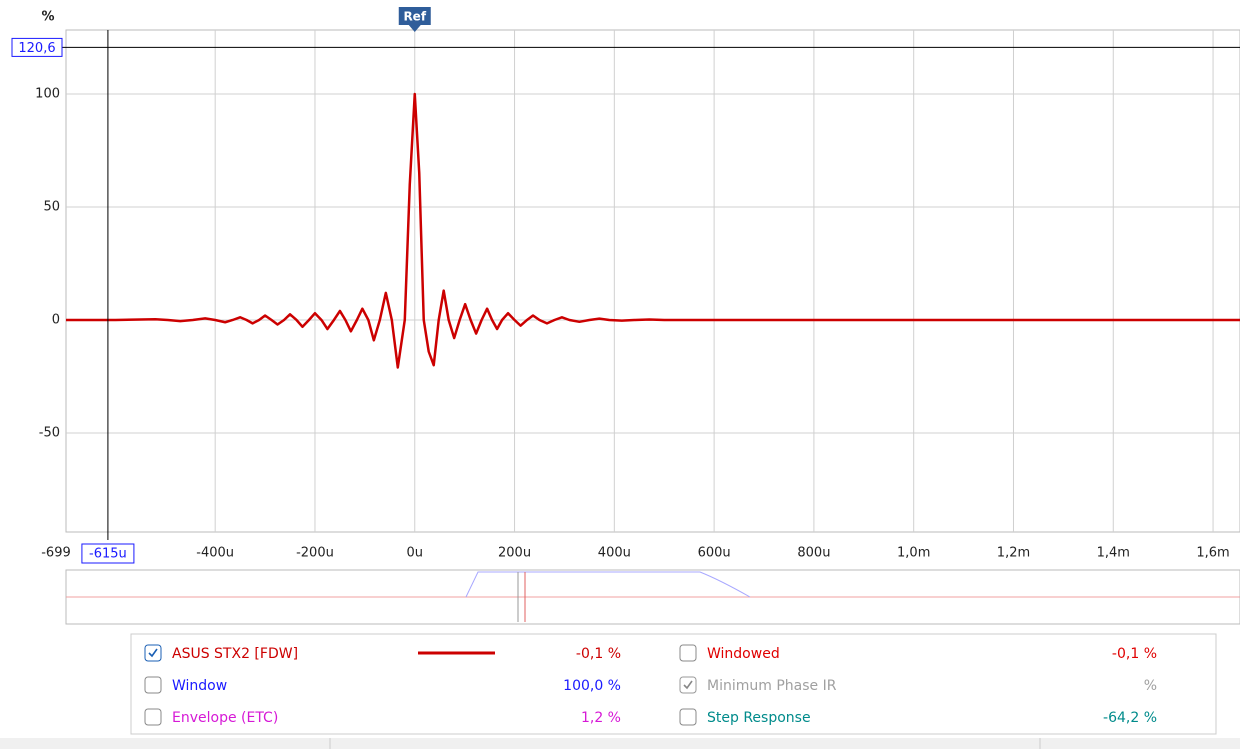 The image size is (1240, 753). I want to click on cursor-x-label: -615u, so click(108, 554).